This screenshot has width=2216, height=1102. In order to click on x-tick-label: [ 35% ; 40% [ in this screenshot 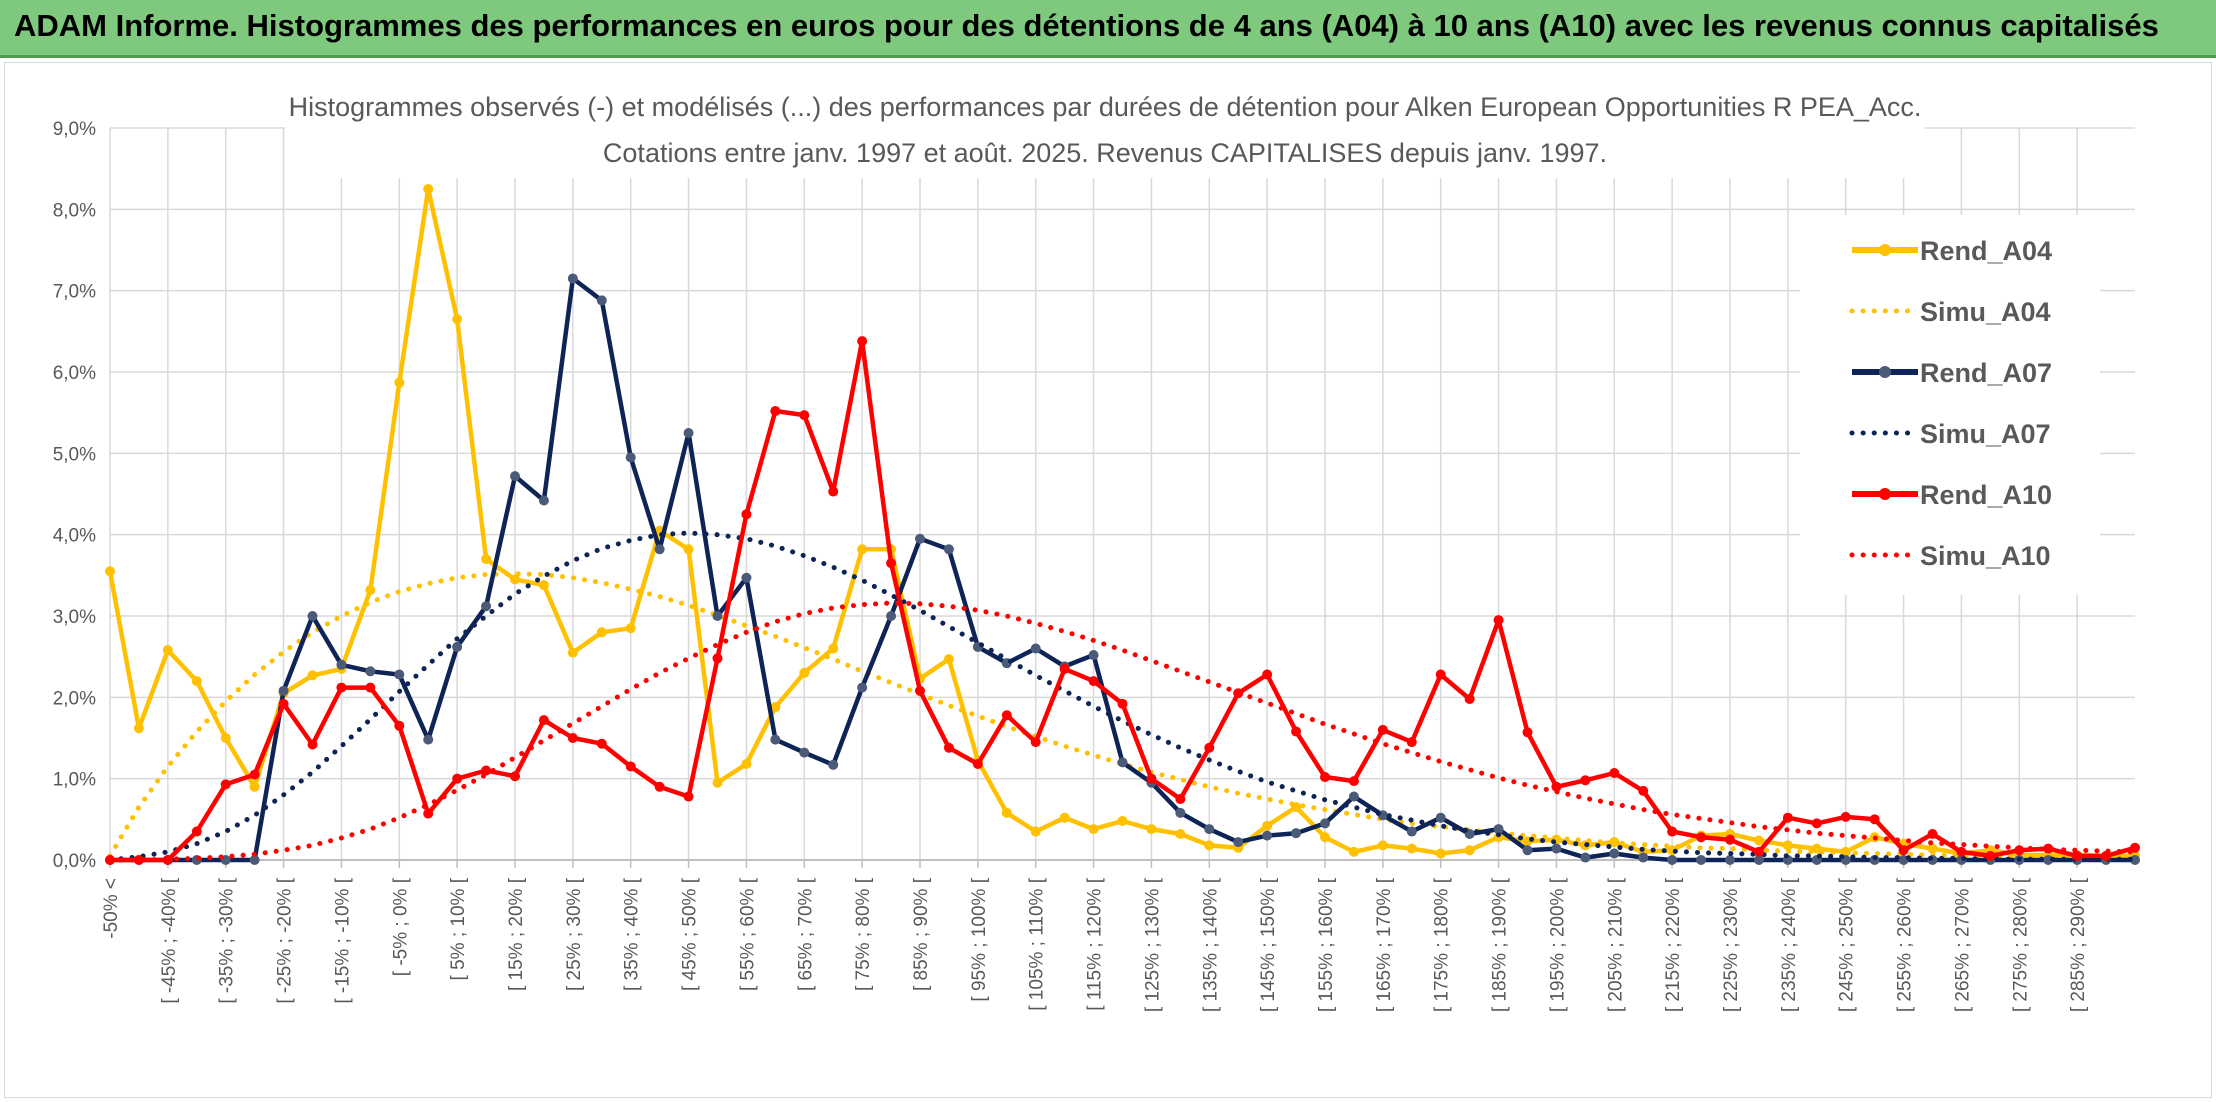, I will do `click(632, 934)`.